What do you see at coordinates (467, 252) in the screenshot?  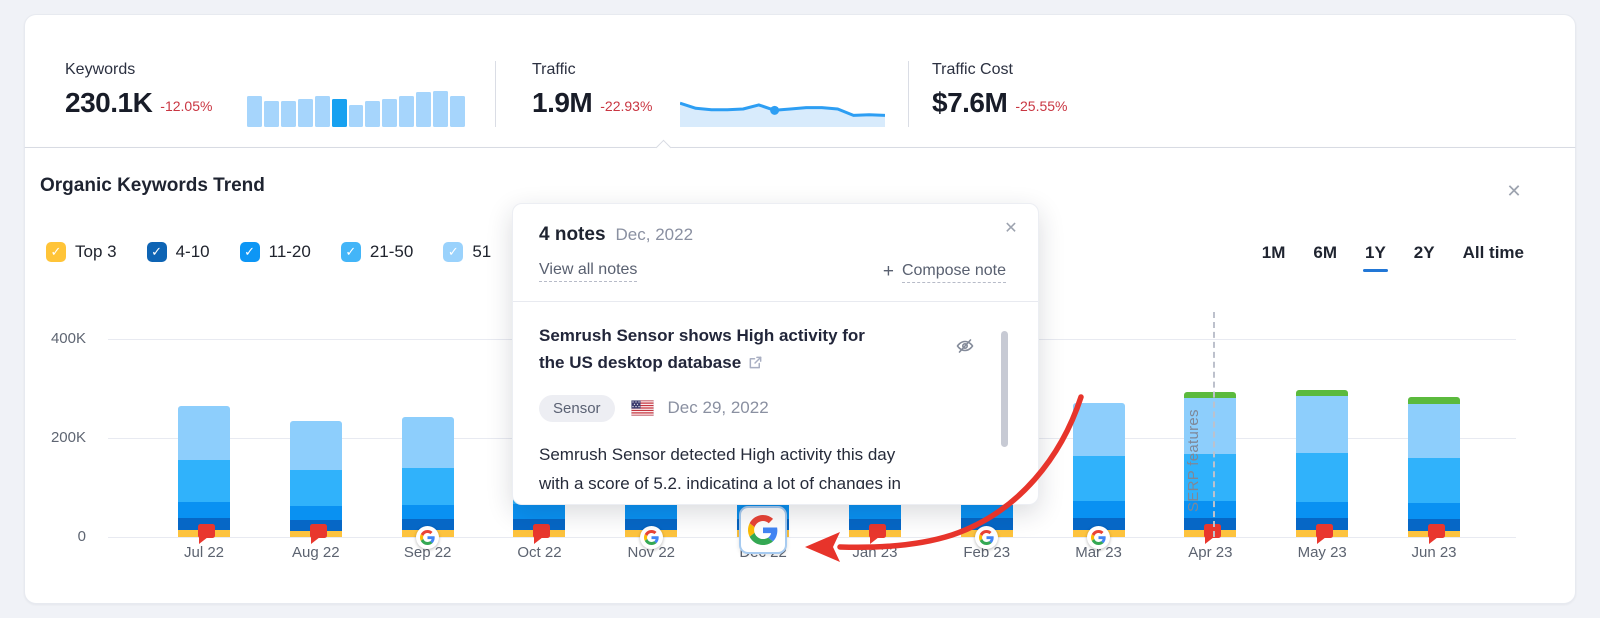 I see `legend-item-51: ✓ 51` at bounding box center [467, 252].